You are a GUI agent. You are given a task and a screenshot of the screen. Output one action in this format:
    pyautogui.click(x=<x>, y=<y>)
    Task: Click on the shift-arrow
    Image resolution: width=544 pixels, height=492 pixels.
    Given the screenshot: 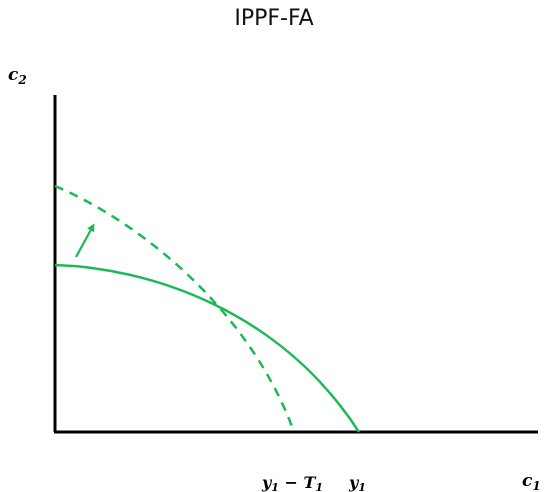 What is the action you would take?
    pyautogui.click(x=85, y=240)
    